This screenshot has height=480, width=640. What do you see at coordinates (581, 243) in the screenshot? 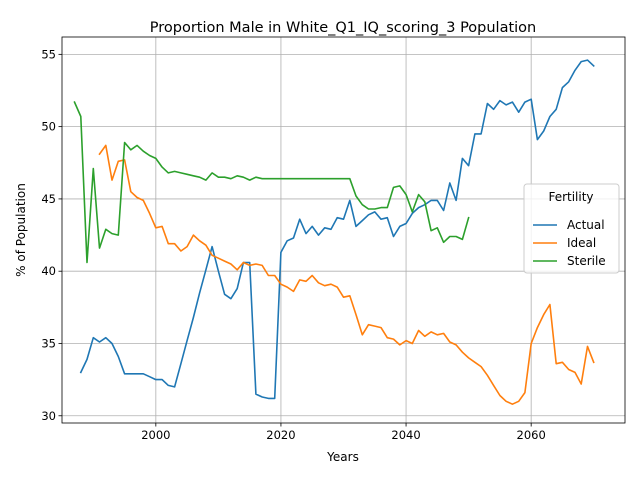
I see `legend-label-ideal: Ideal` at bounding box center [581, 243].